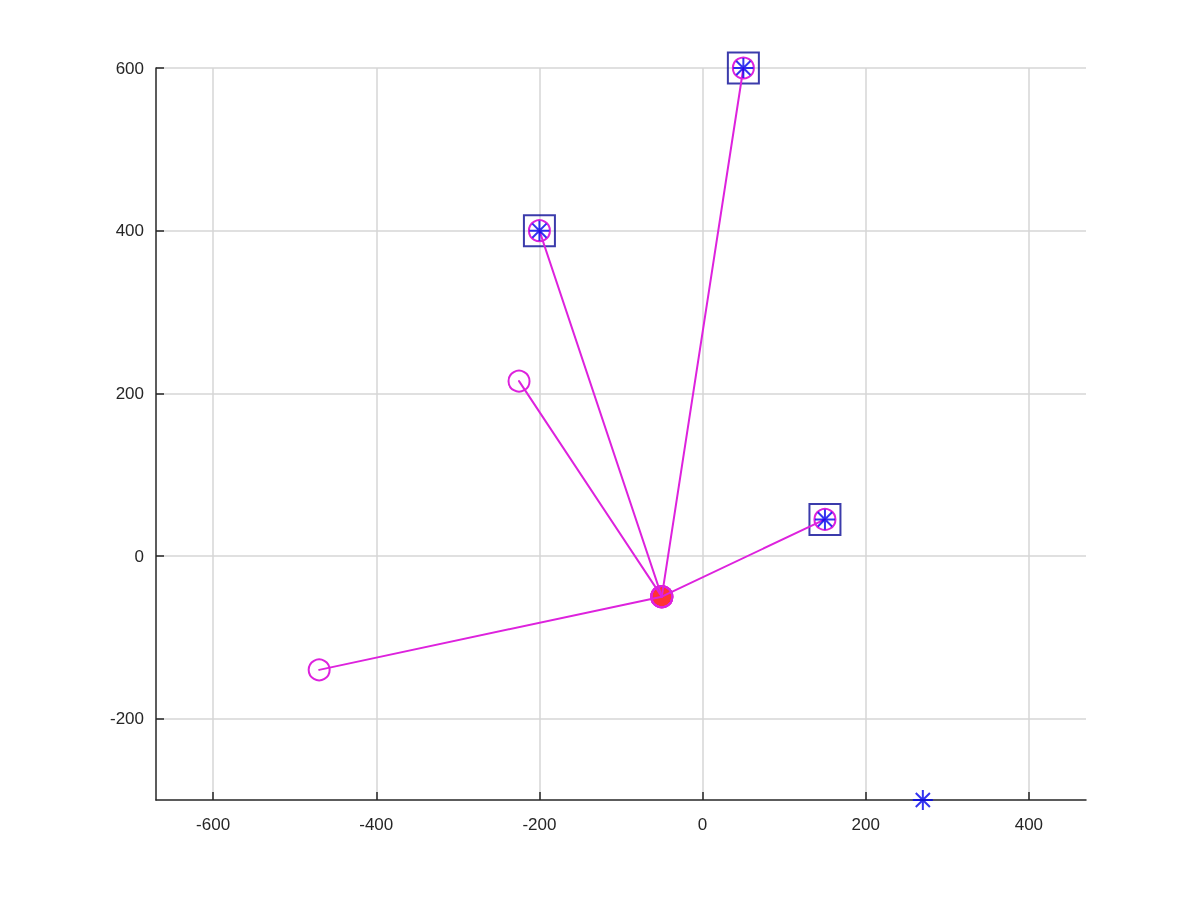 The image size is (1200, 900). I want to click on x-tick-label: 200, so click(865, 824).